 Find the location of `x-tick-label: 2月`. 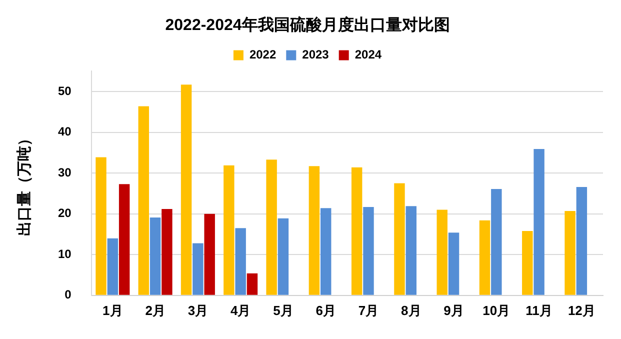

x-tick-label: 2月 is located at coordinates (155, 310).